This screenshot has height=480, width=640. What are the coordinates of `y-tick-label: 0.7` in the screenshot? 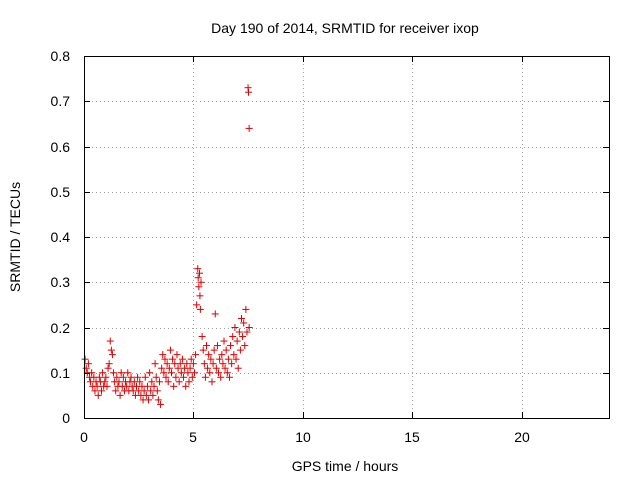 It's located at (61, 101).